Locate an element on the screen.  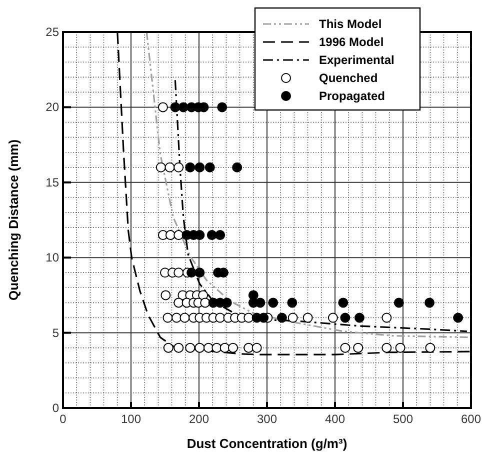
x-tick-label: 400 is located at coordinates (335, 419).